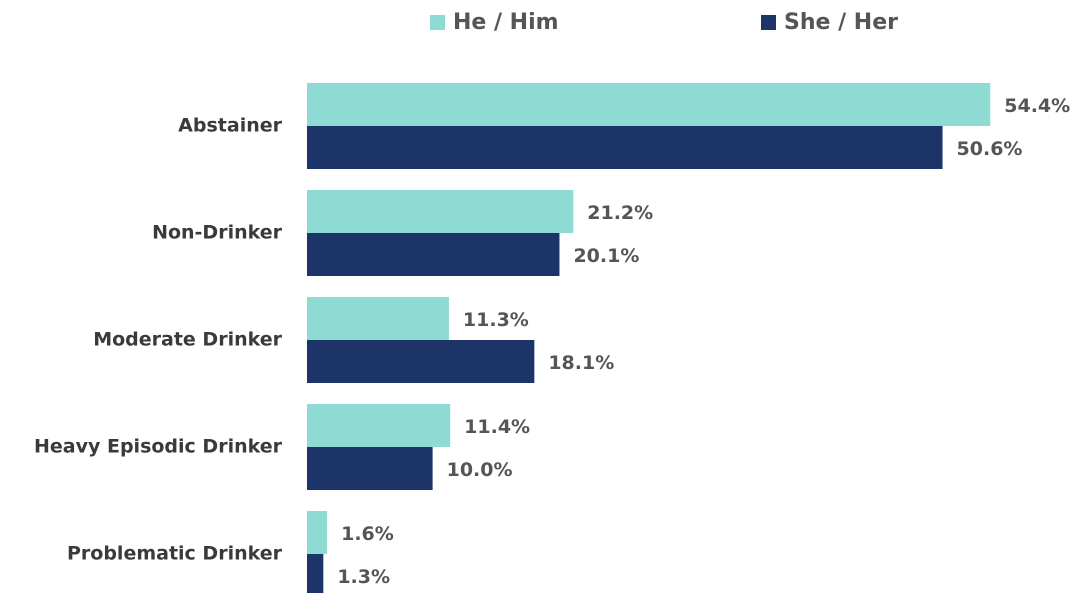 The width and height of the screenshot is (1091, 593). Describe the element at coordinates (217, 233) in the screenshot. I see `category-label: Non-Drinker` at that location.